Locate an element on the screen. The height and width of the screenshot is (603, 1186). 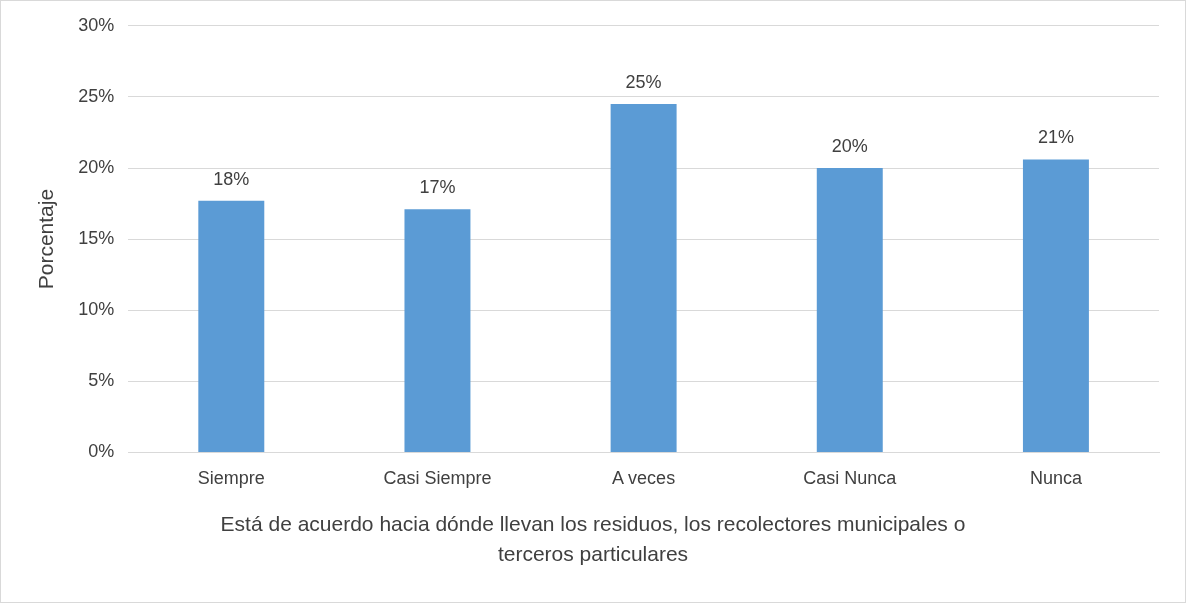
x-tick-label: Casi Nunca is located at coordinates (850, 478).